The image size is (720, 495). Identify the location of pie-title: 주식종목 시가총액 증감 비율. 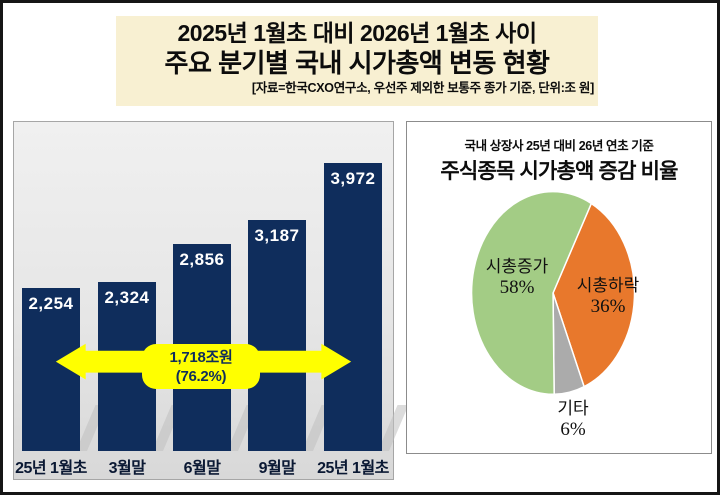
(559, 171).